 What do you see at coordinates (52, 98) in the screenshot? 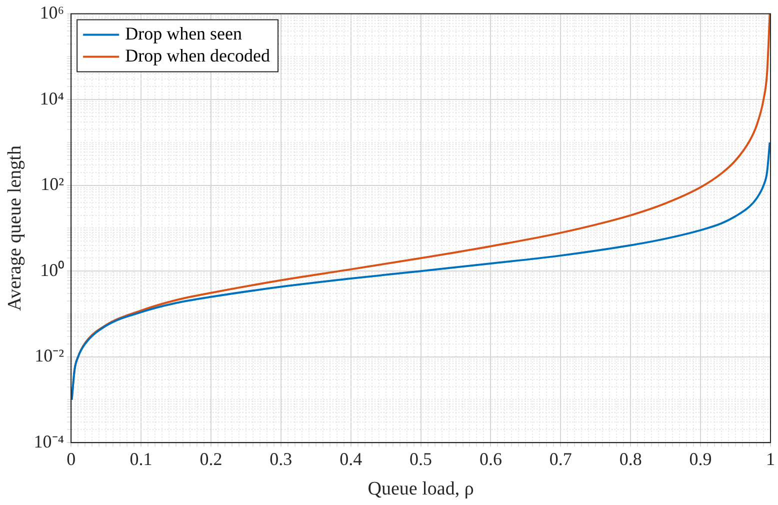
I see `y-tick-label: 10⁴` at bounding box center [52, 98].